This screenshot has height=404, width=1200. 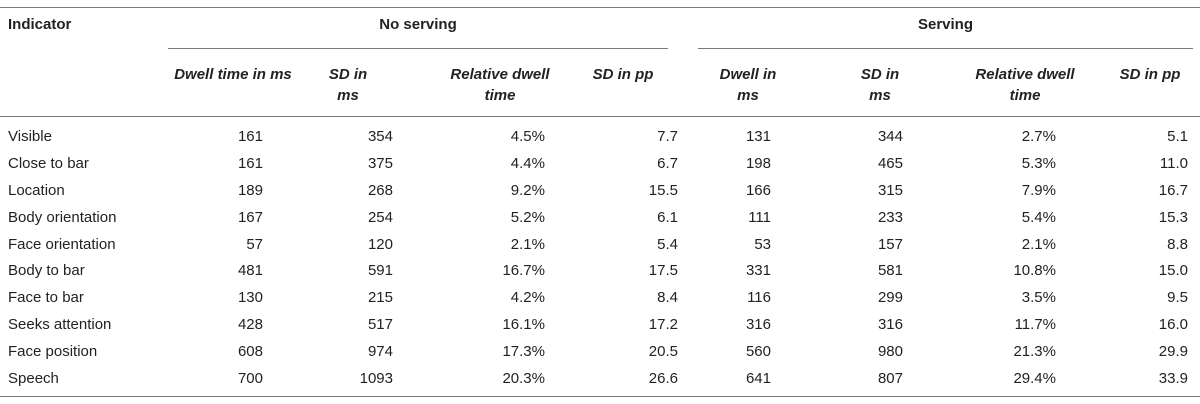 What do you see at coordinates (890, 163) in the screenshot?
I see `s-sd-cell: 465` at bounding box center [890, 163].